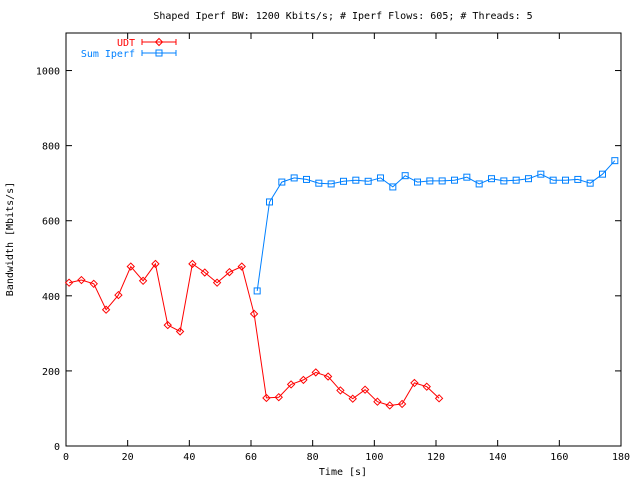  What do you see at coordinates (621, 457) in the screenshot?
I see `x-tick-label: 180` at bounding box center [621, 457].